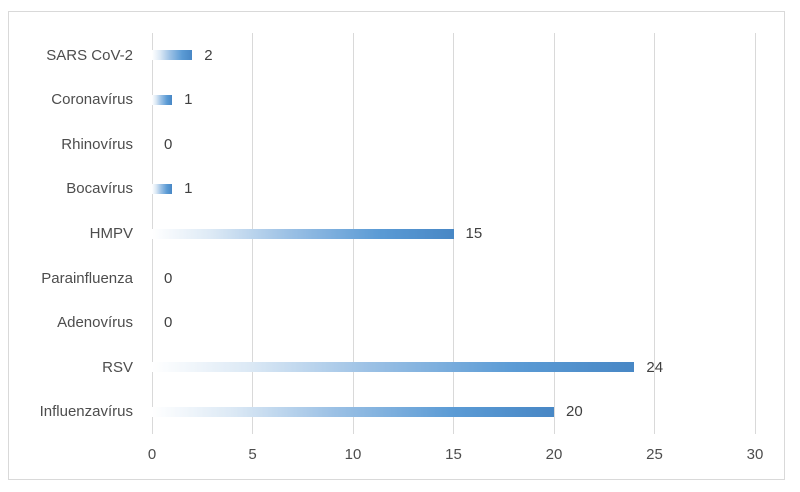  Describe the element at coordinates (89, 55) in the screenshot. I see `category-label: SARS CoV-2` at that location.